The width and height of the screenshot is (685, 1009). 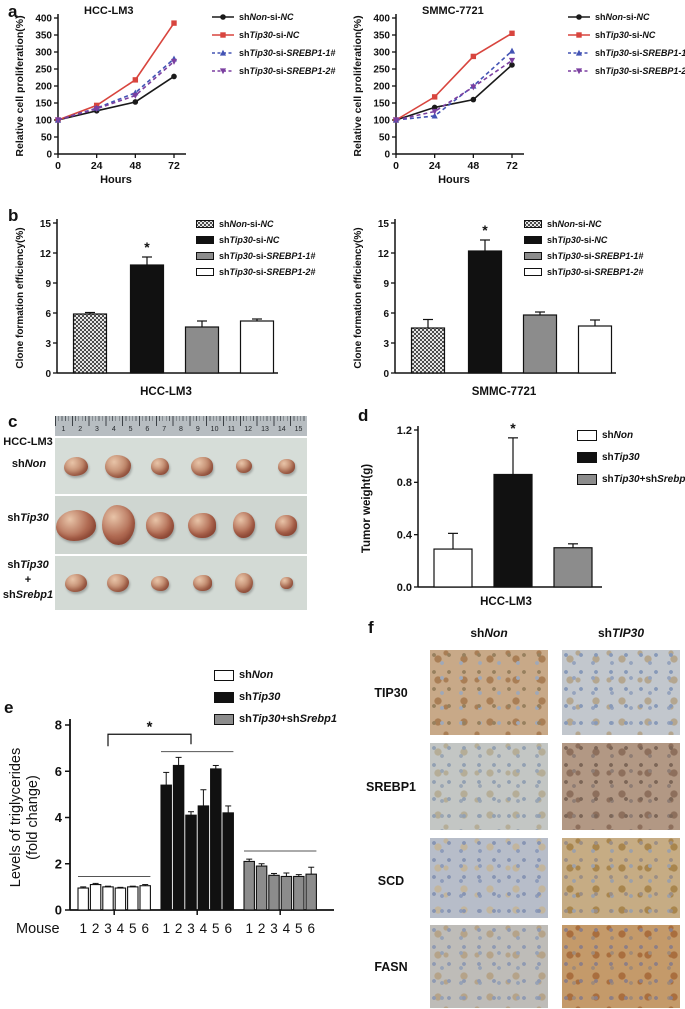 I want to click on svg-text: 24, so click(x=435, y=166).